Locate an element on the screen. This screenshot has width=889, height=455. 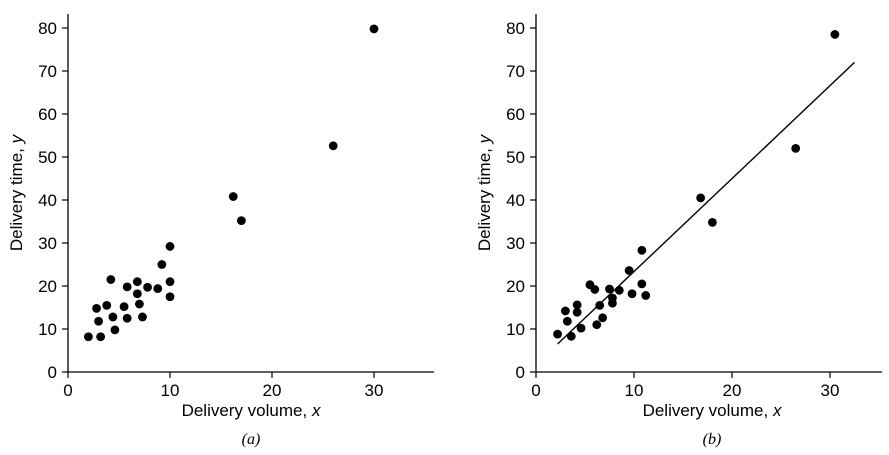
x-axis-title-a: Delivery volume, x is located at coordinates (251, 410).